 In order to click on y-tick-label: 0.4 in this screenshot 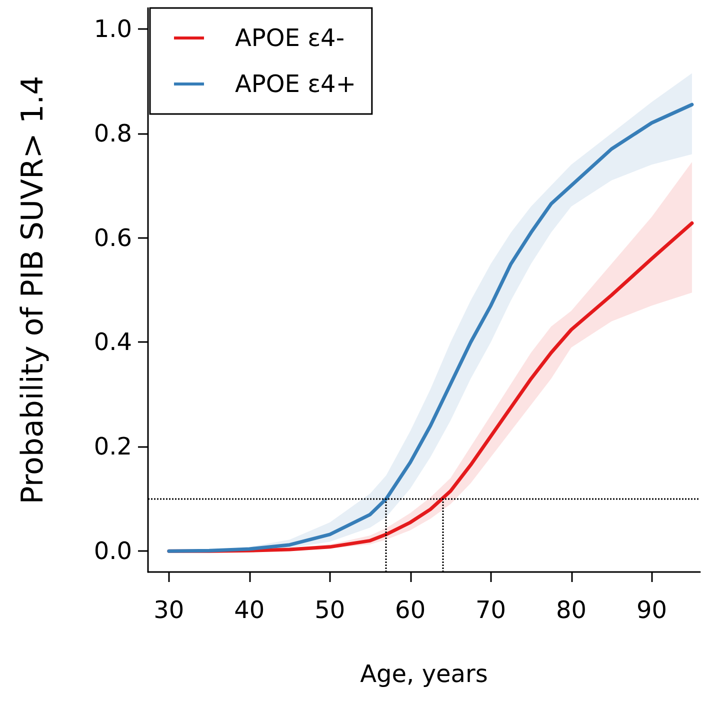, I will do `click(113, 342)`.